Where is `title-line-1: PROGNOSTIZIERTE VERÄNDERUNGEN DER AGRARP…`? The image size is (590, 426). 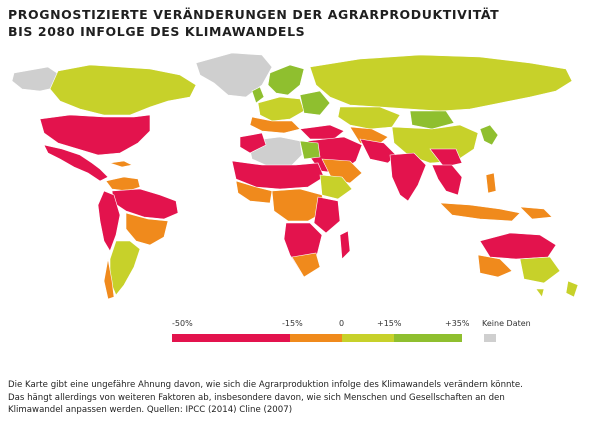
title-line-1: PROGNOSTIZIERTE VERÄNDERUNGEN DER AGRARP… is located at coordinates (254, 14).